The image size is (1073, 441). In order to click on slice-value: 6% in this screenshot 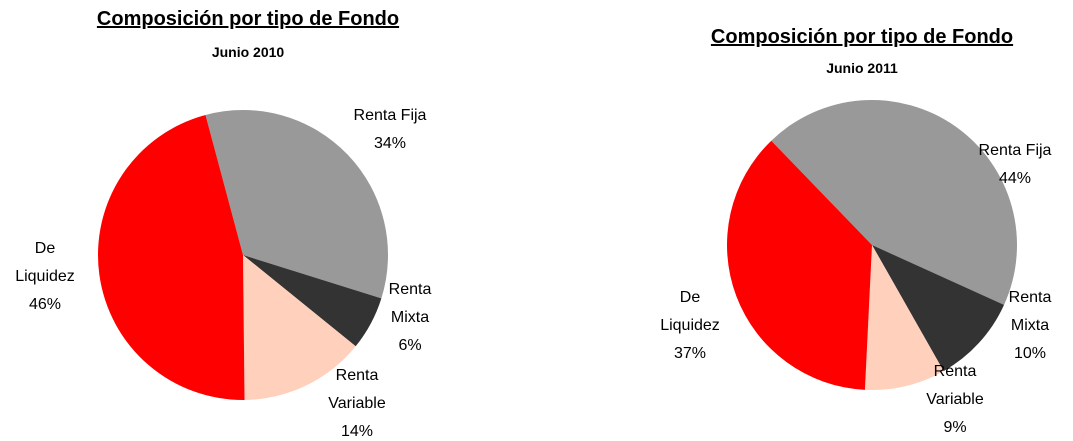, I will do `click(410, 345)`.